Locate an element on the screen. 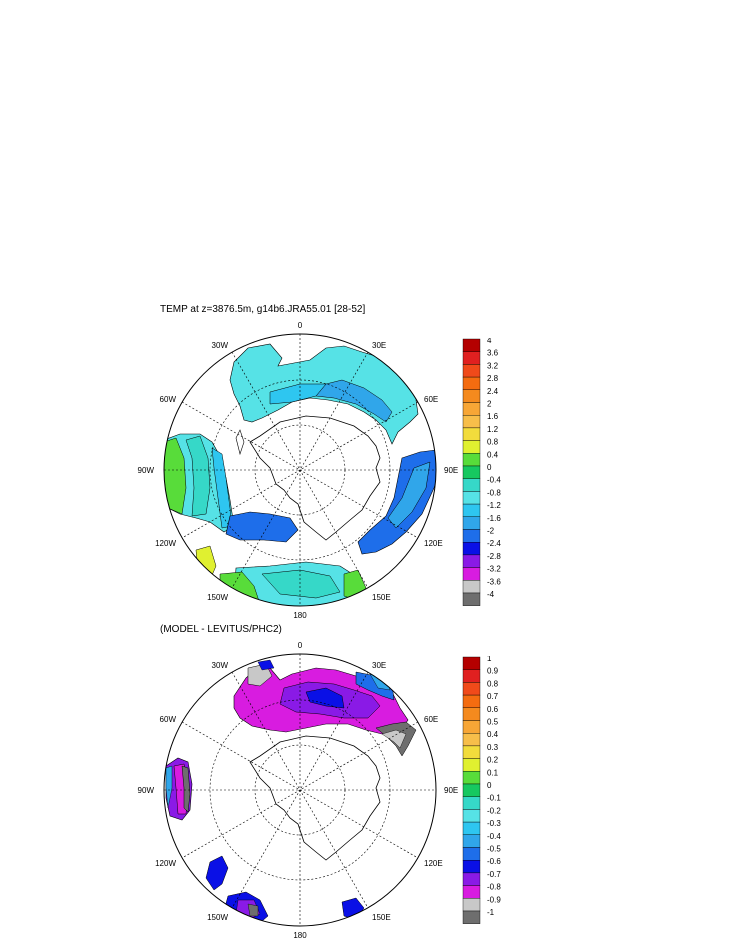 The image size is (733, 945). colorbar-label: 0.6 is located at coordinates (493, 709).